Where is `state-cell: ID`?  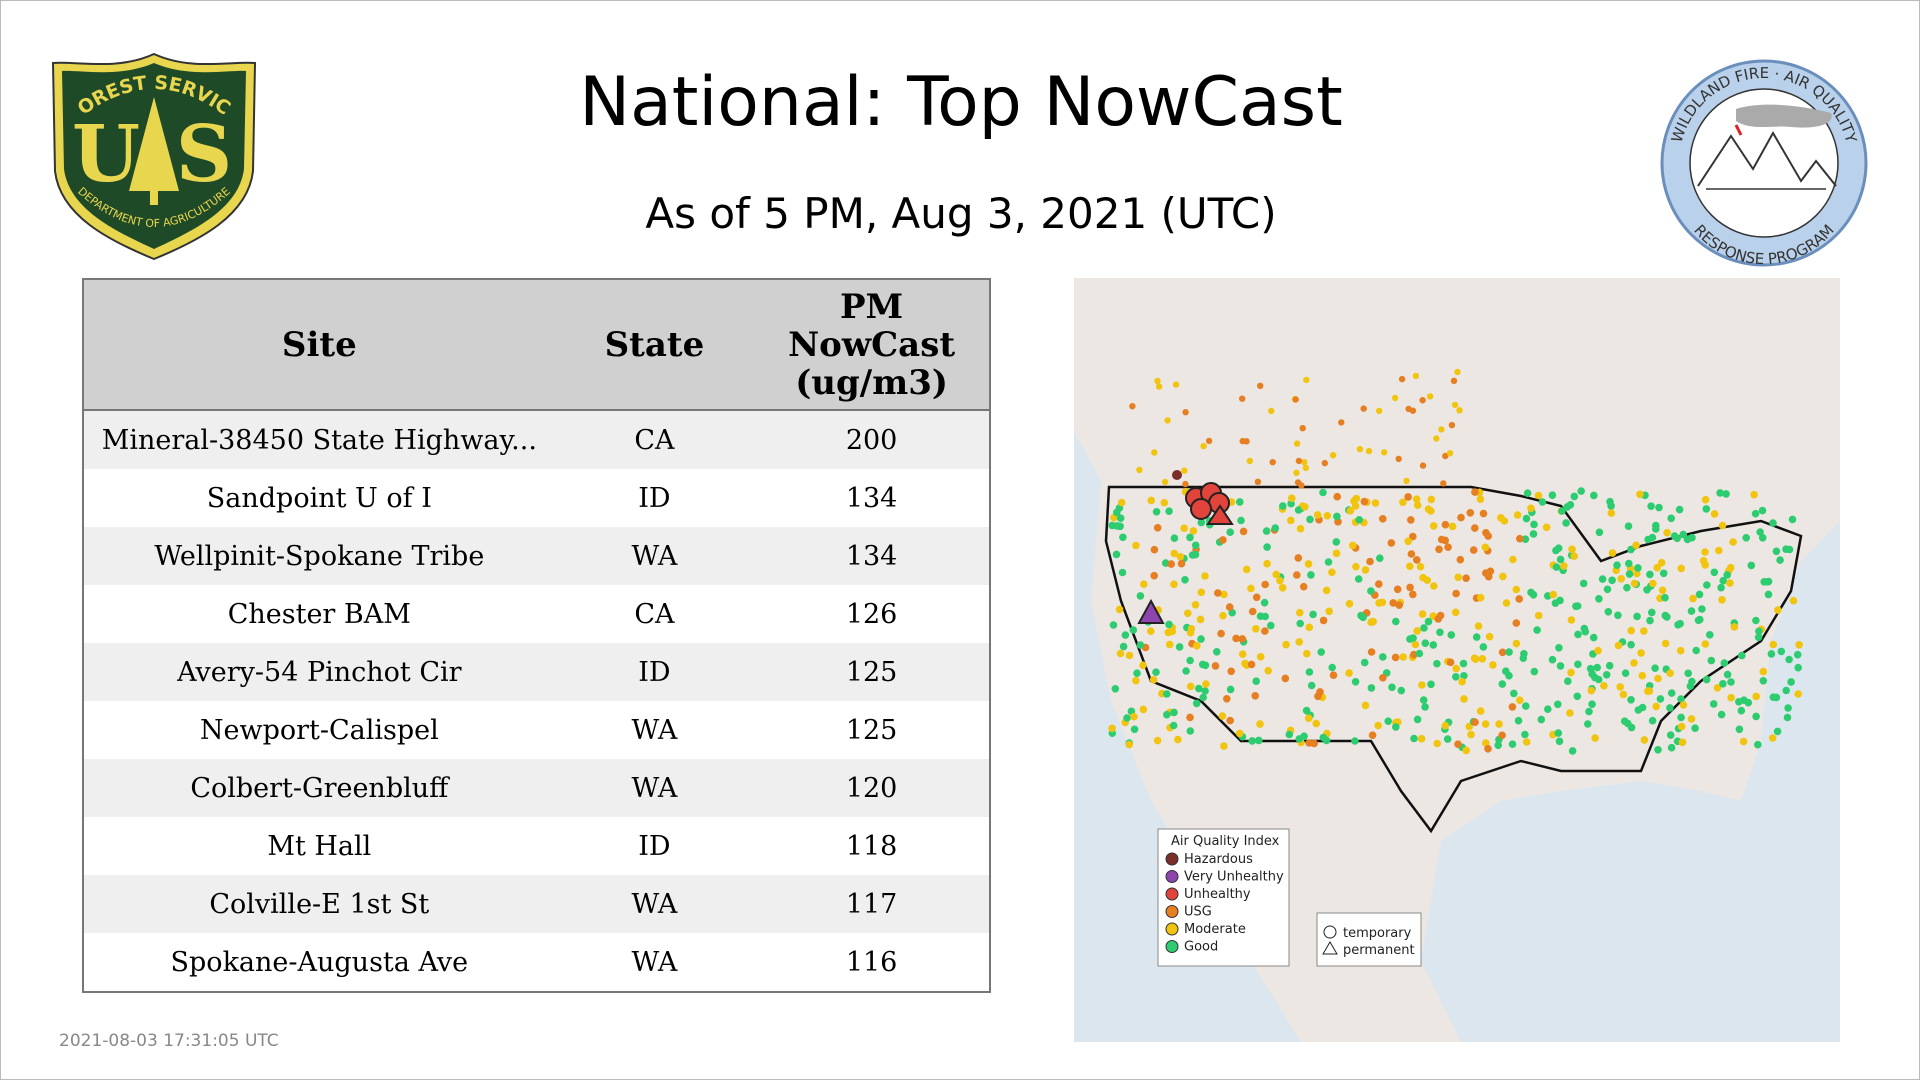
state-cell: ID is located at coordinates (654, 672).